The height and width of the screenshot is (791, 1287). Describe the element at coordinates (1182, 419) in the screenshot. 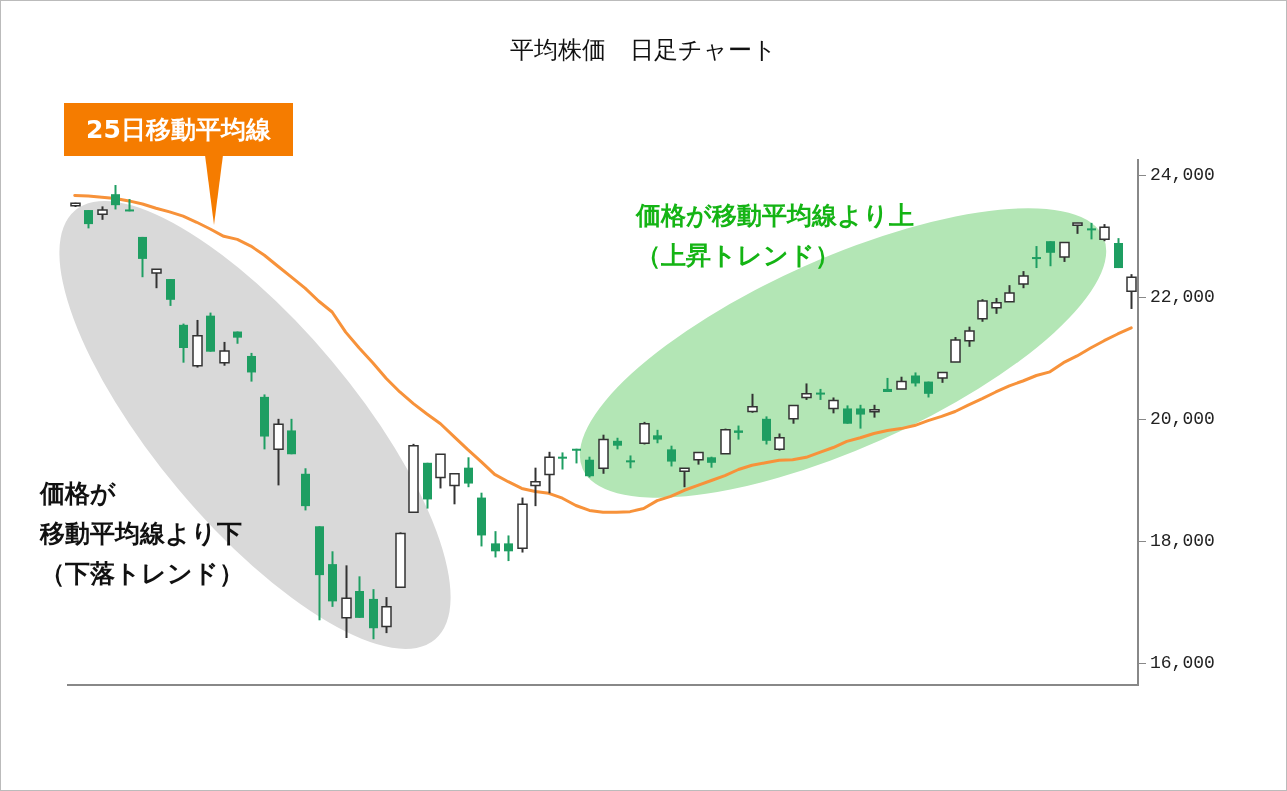

I see `y-tick-label: 20,000` at that location.